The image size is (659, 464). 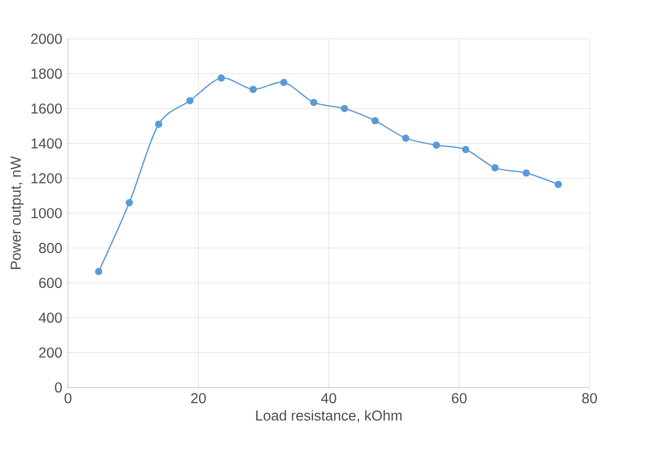 What do you see at coordinates (198, 398) in the screenshot?
I see `x-tick-label: 20` at bounding box center [198, 398].